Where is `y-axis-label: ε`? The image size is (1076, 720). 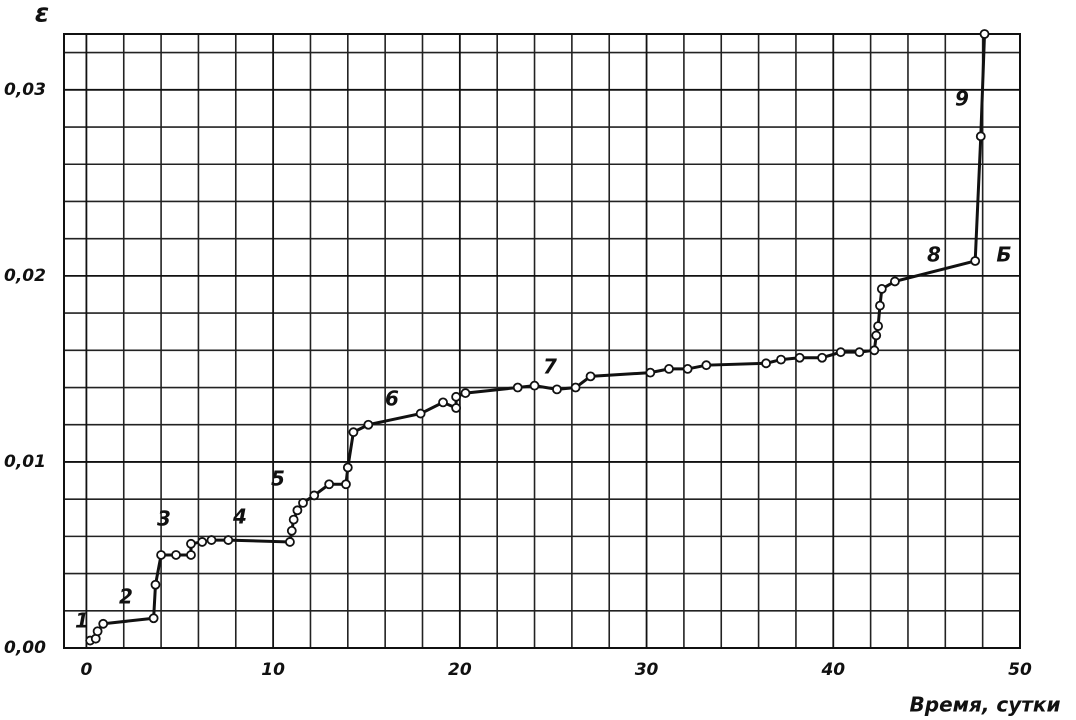 y-axis-label: ε is located at coordinates (42, 14).